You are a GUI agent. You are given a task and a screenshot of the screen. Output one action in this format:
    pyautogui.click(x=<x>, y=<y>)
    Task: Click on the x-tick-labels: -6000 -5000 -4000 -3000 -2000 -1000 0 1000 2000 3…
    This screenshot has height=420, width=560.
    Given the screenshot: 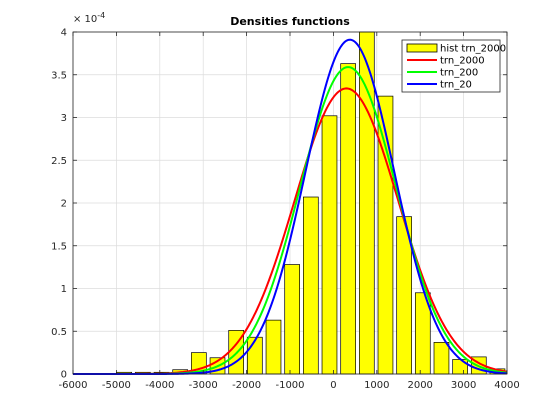 What is the action you would take?
    pyautogui.click(x=288, y=385)
    